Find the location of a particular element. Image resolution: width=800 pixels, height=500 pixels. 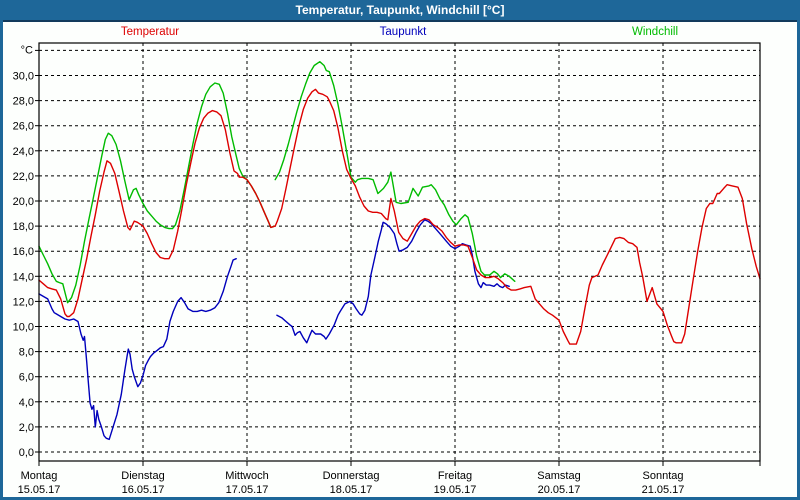

svg-text: 20.05.17 is located at coordinates (559, 490).